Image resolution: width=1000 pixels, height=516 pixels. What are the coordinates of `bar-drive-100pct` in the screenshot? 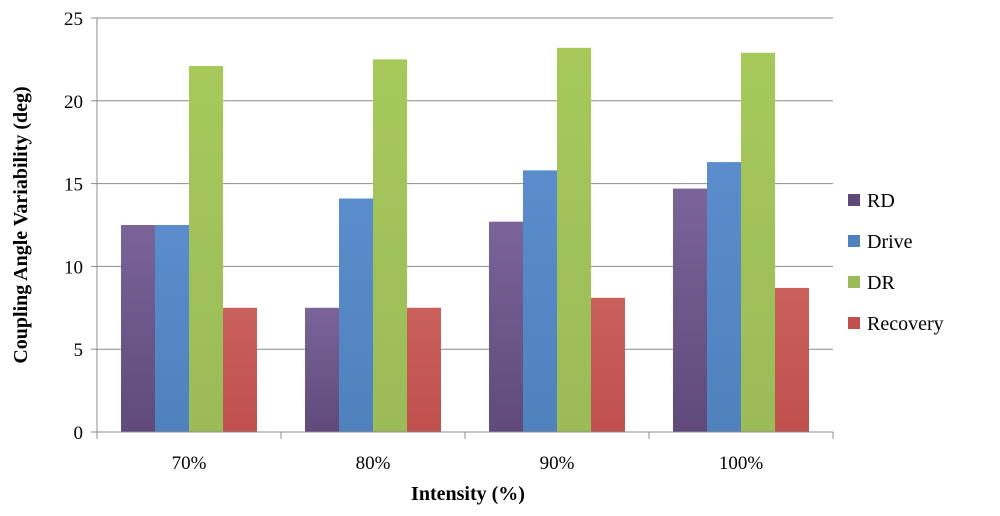 It's located at (724, 297).